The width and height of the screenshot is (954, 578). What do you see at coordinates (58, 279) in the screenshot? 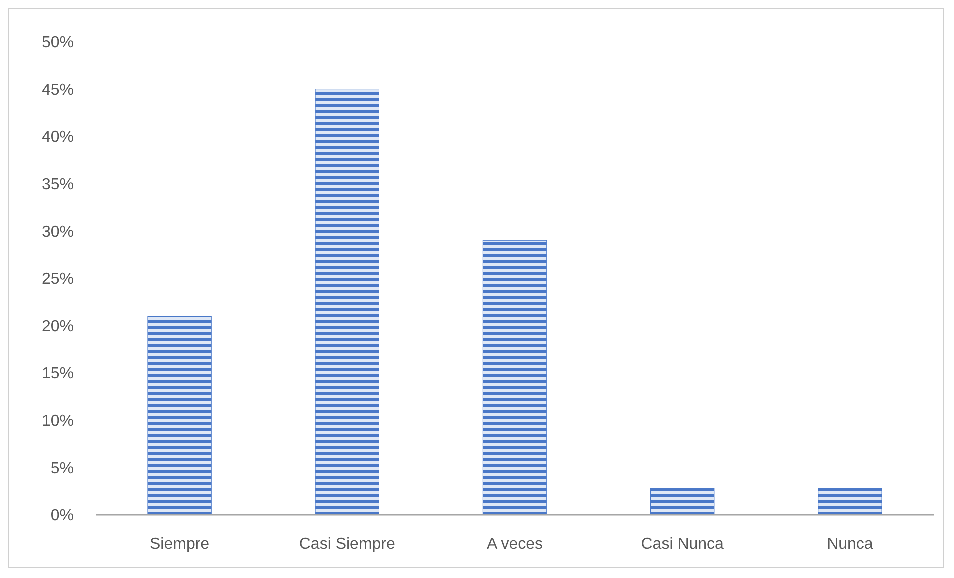
I see `y-tick-label: 25%` at bounding box center [58, 279].